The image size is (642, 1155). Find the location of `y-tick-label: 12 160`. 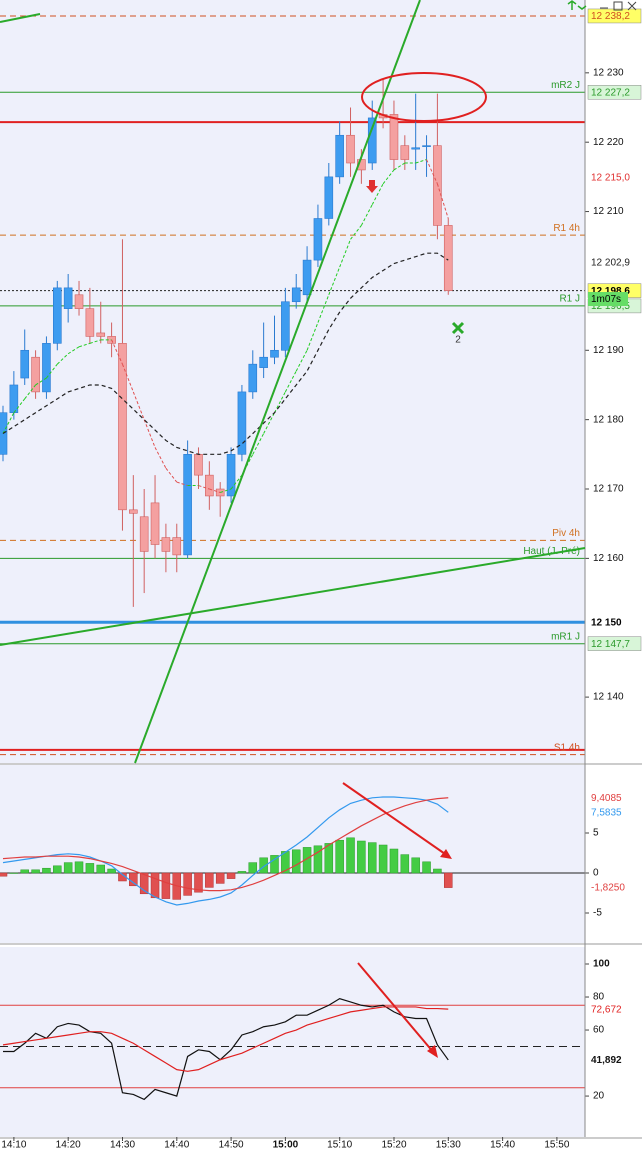

y-tick-label: 12 160 is located at coordinates (608, 558).